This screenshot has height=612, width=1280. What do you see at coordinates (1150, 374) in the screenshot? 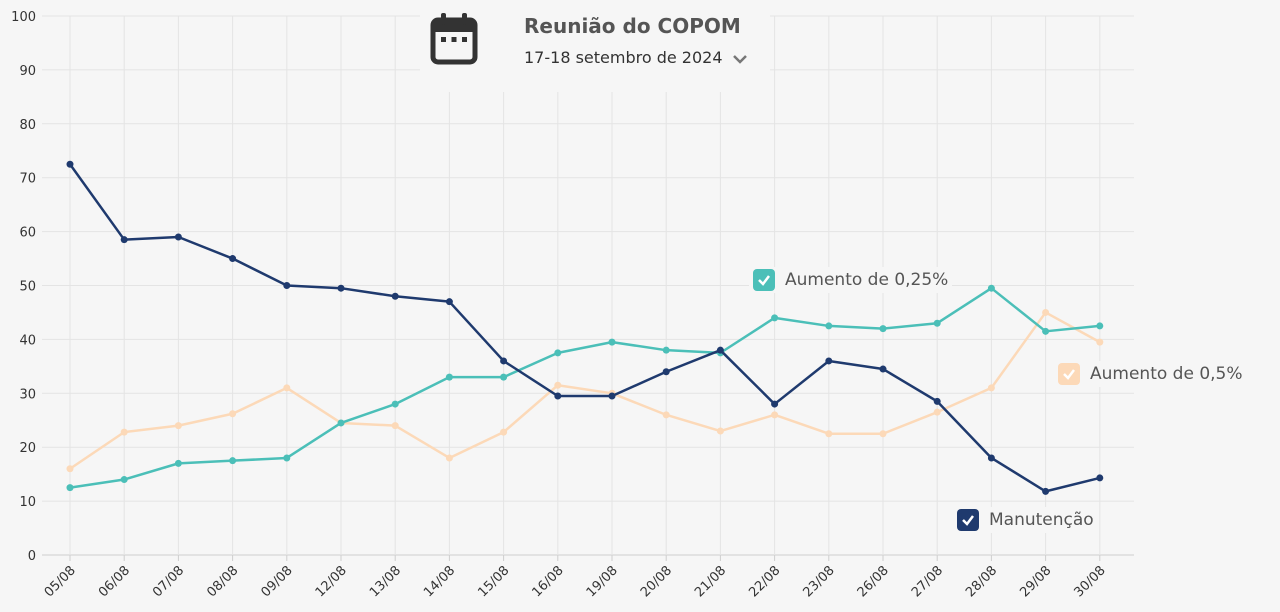
I see `legend-item-aumento-05: Aumento de 0,5%` at bounding box center [1150, 374].